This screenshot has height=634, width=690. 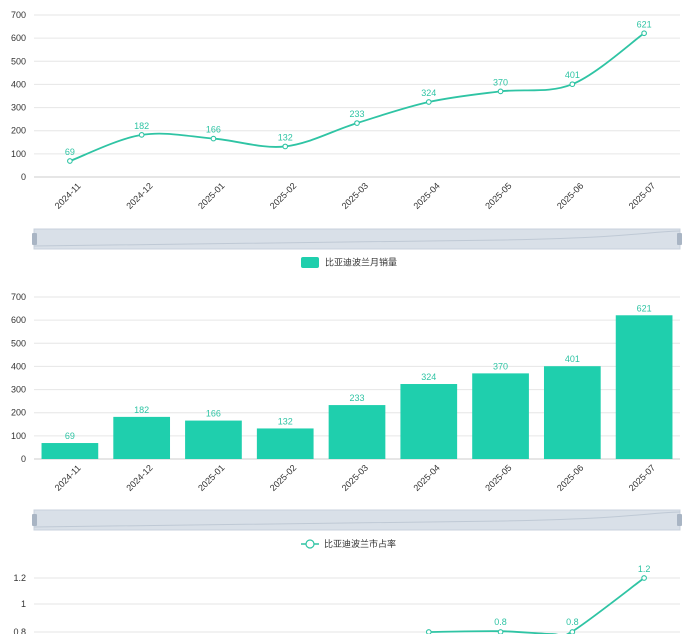 I want to click on bar-value-2024-11: 69, so click(x=70, y=436).